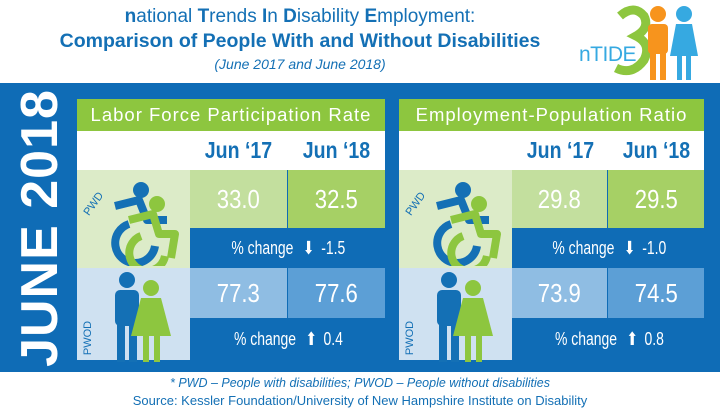 The width and height of the screenshot is (720, 412). I want to click on title-word: isability, so click(330, 16).